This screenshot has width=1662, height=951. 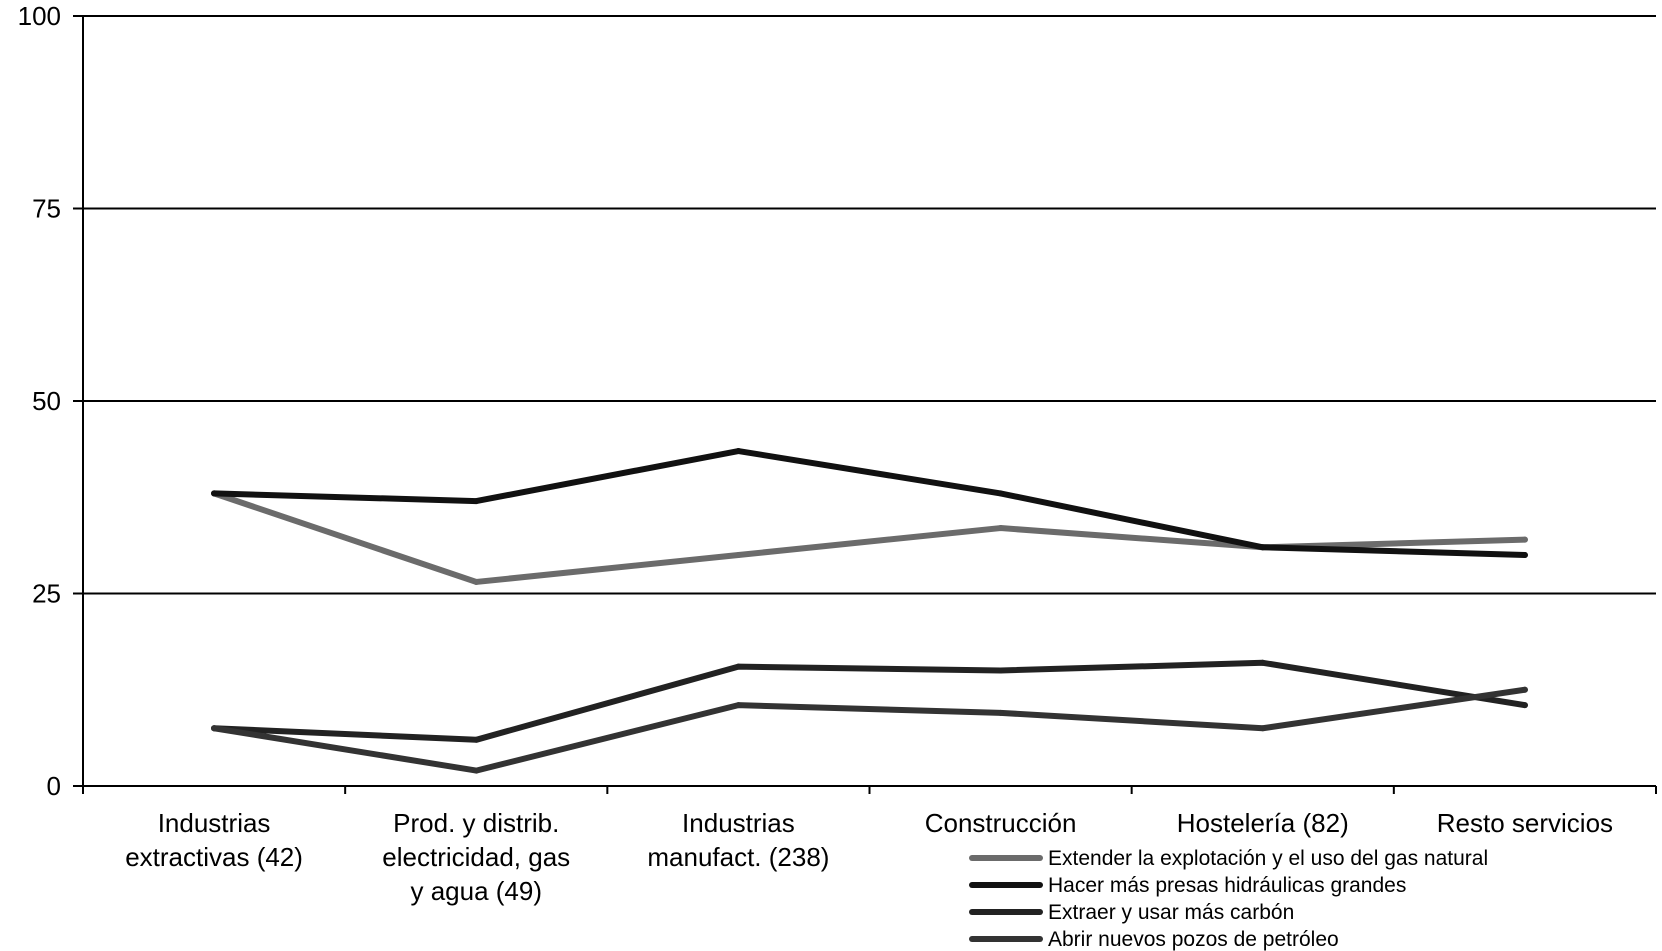 I want to click on y-tick-label: 0, so click(x=54, y=786).